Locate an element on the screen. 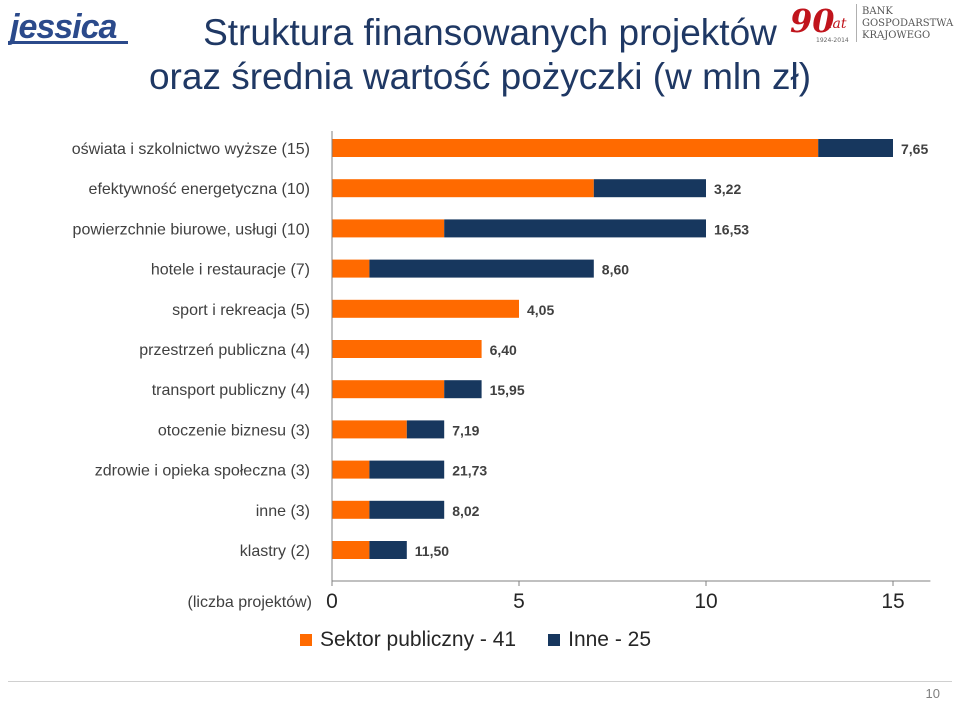  jessica-logo: jessica is located at coordinates (68, 27).